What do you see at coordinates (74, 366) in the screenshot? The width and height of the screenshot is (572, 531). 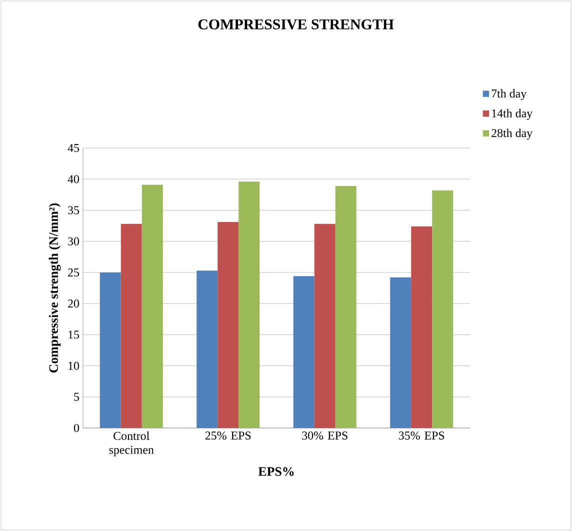 I see `y-tick-label: 10` at bounding box center [74, 366].